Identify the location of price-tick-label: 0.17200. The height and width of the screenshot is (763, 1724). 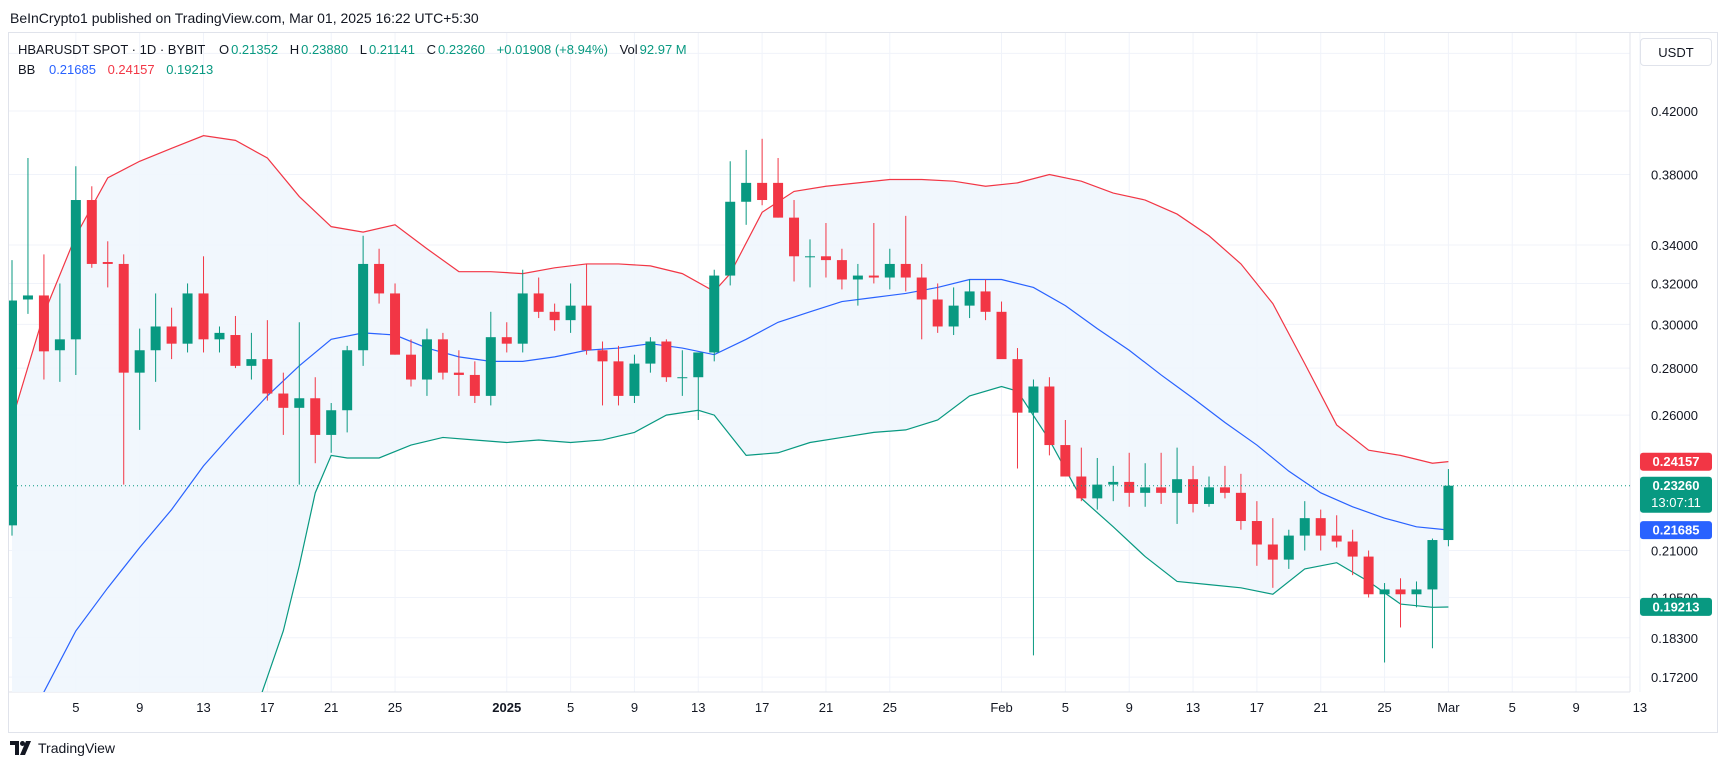
(1674, 677).